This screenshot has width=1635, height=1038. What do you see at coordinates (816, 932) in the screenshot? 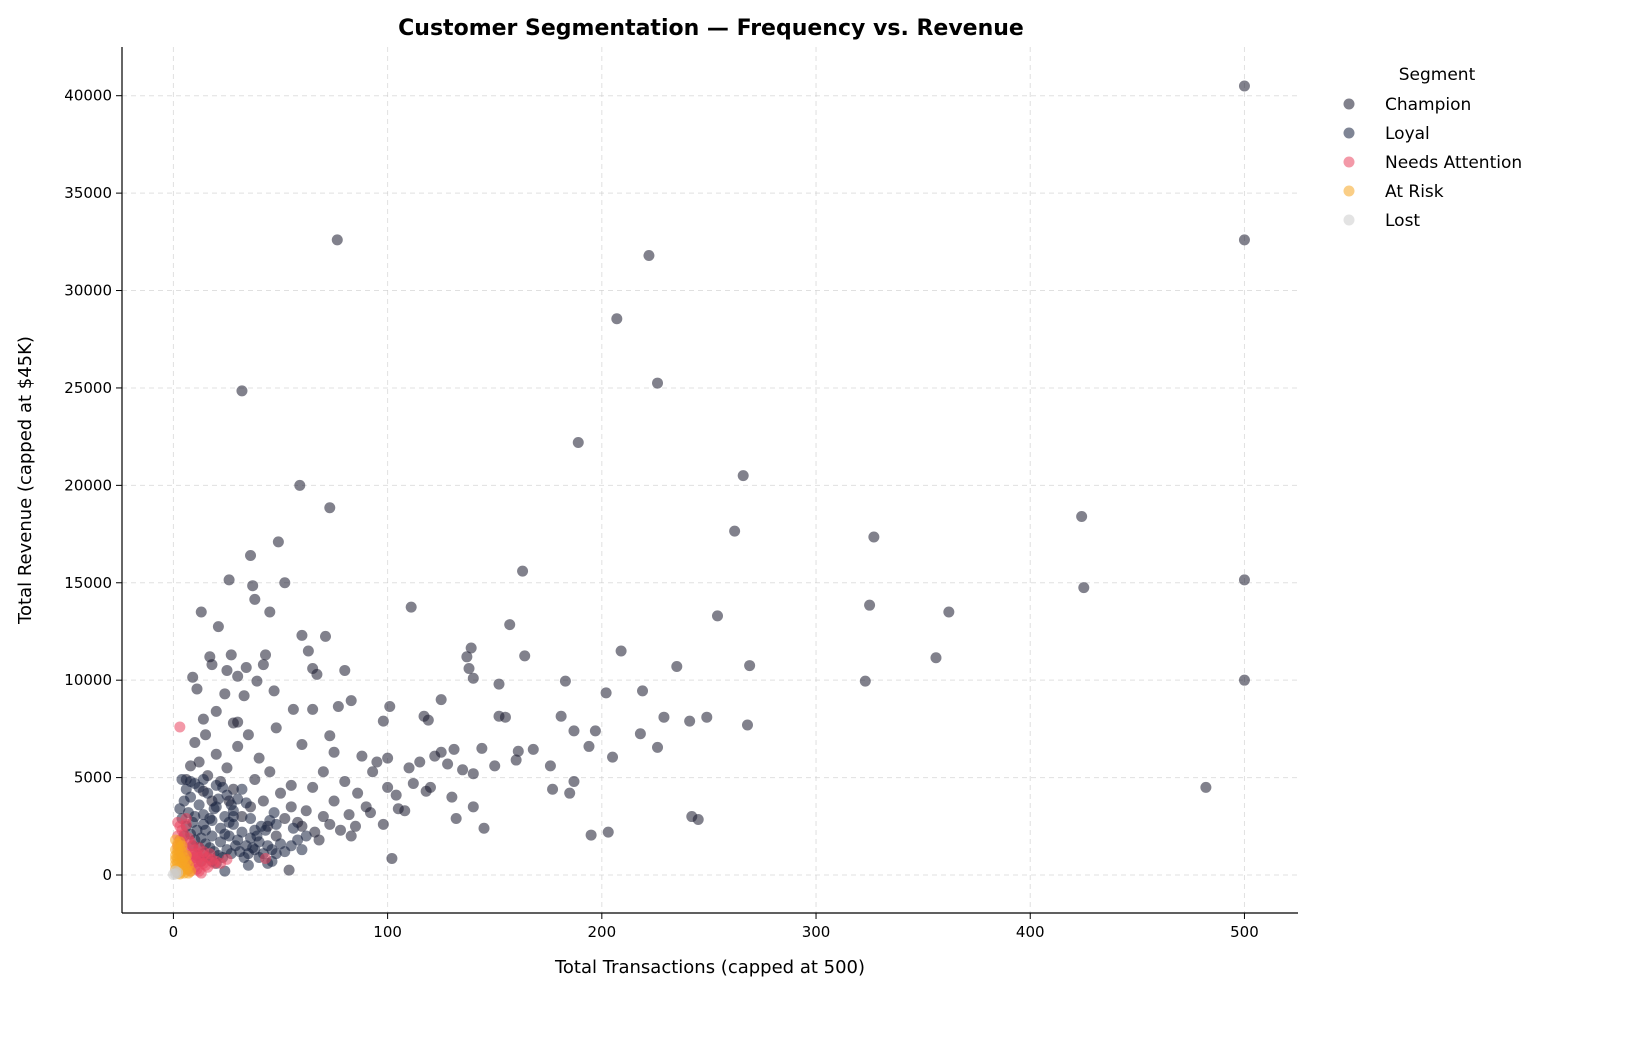
I see `x-tick-label: 300` at bounding box center [816, 932].